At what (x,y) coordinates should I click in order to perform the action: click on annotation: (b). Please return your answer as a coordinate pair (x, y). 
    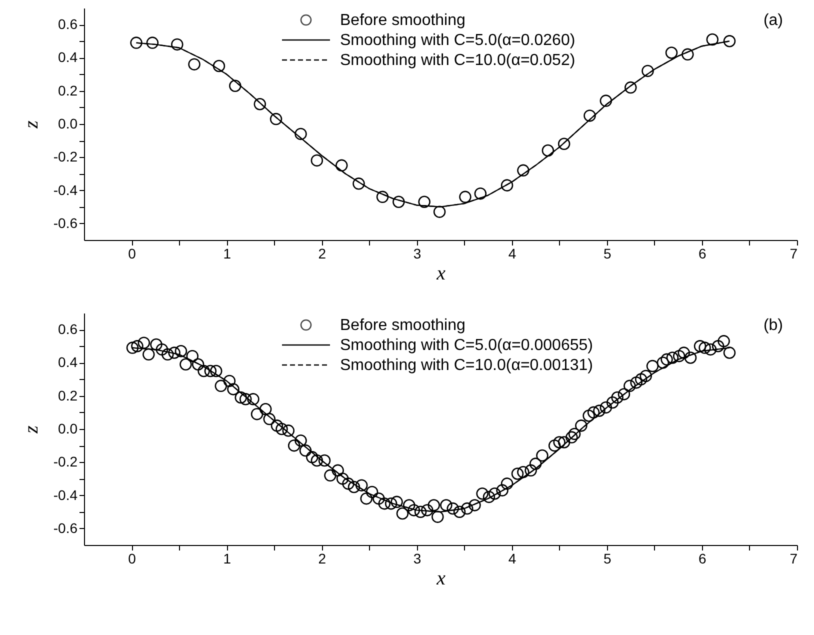
    Looking at the image, I should click on (773, 325).